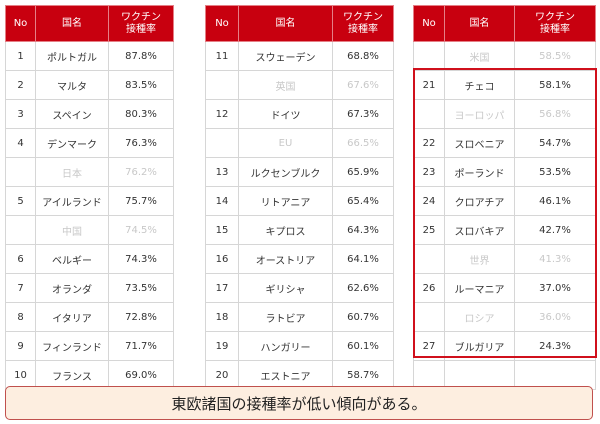 This screenshot has width=600, height=424. Describe the element at coordinates (222, 114) in the screenshot. I see `cell-no: 12` at that location.